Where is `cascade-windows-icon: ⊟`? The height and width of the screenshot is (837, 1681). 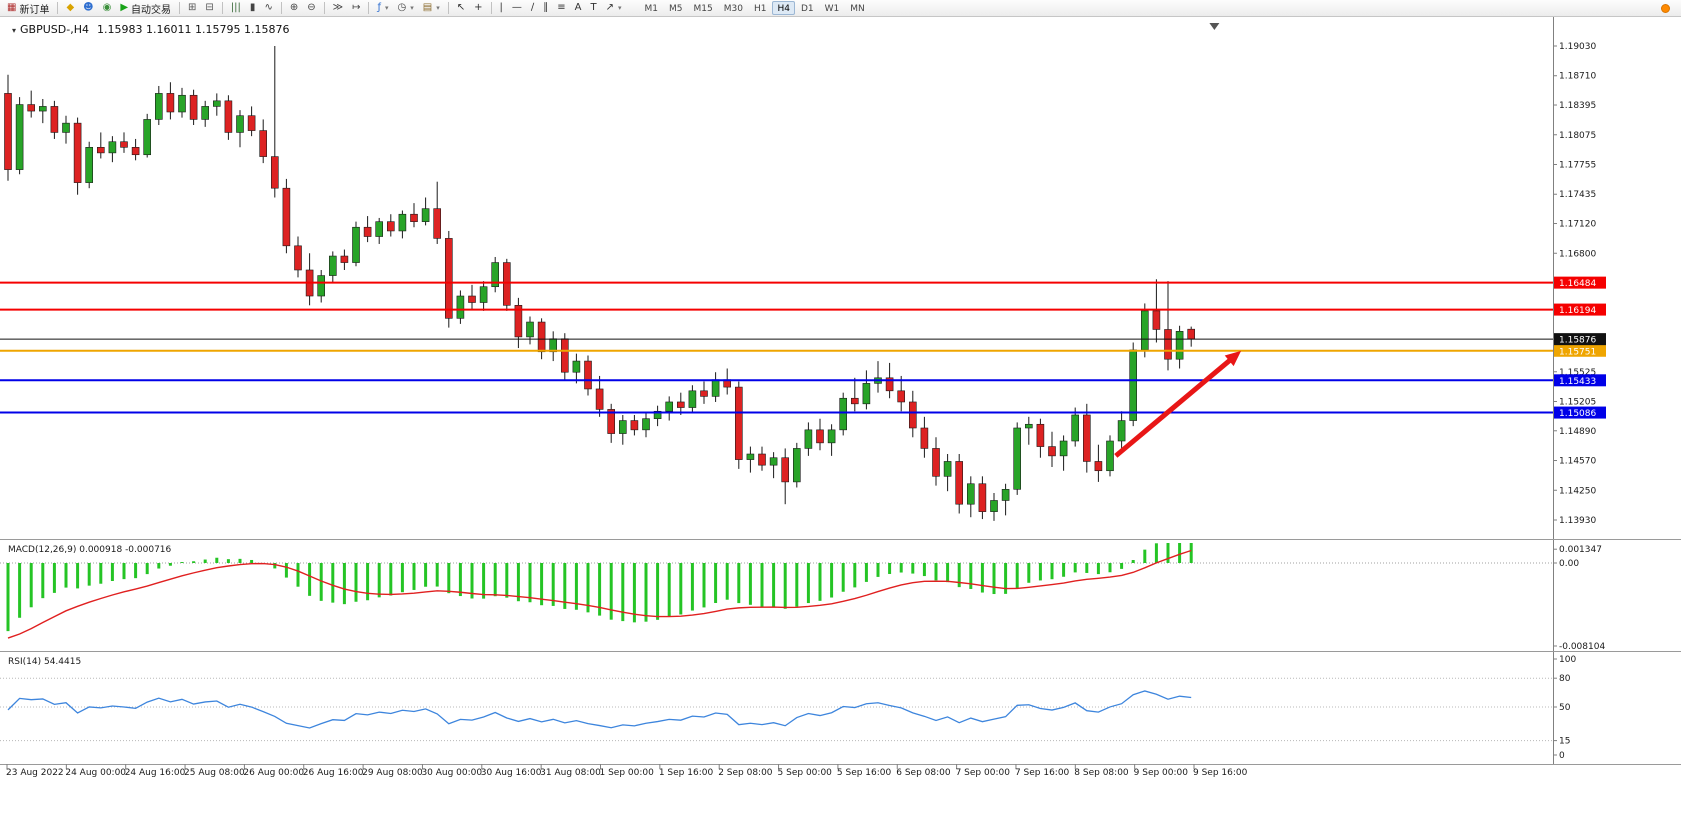
cascade-windows-icon: ⊟ is located at coordinates (209, 7).